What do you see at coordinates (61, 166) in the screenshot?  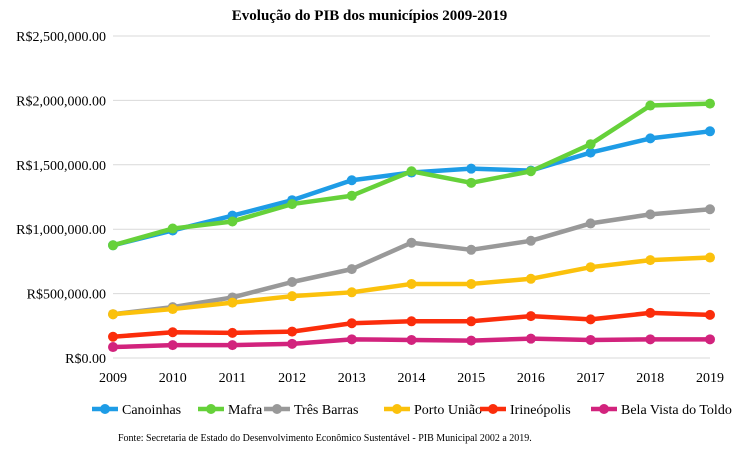 I see `y-tick-label: R$1,500,000.00` at bounding box center [61, 166].